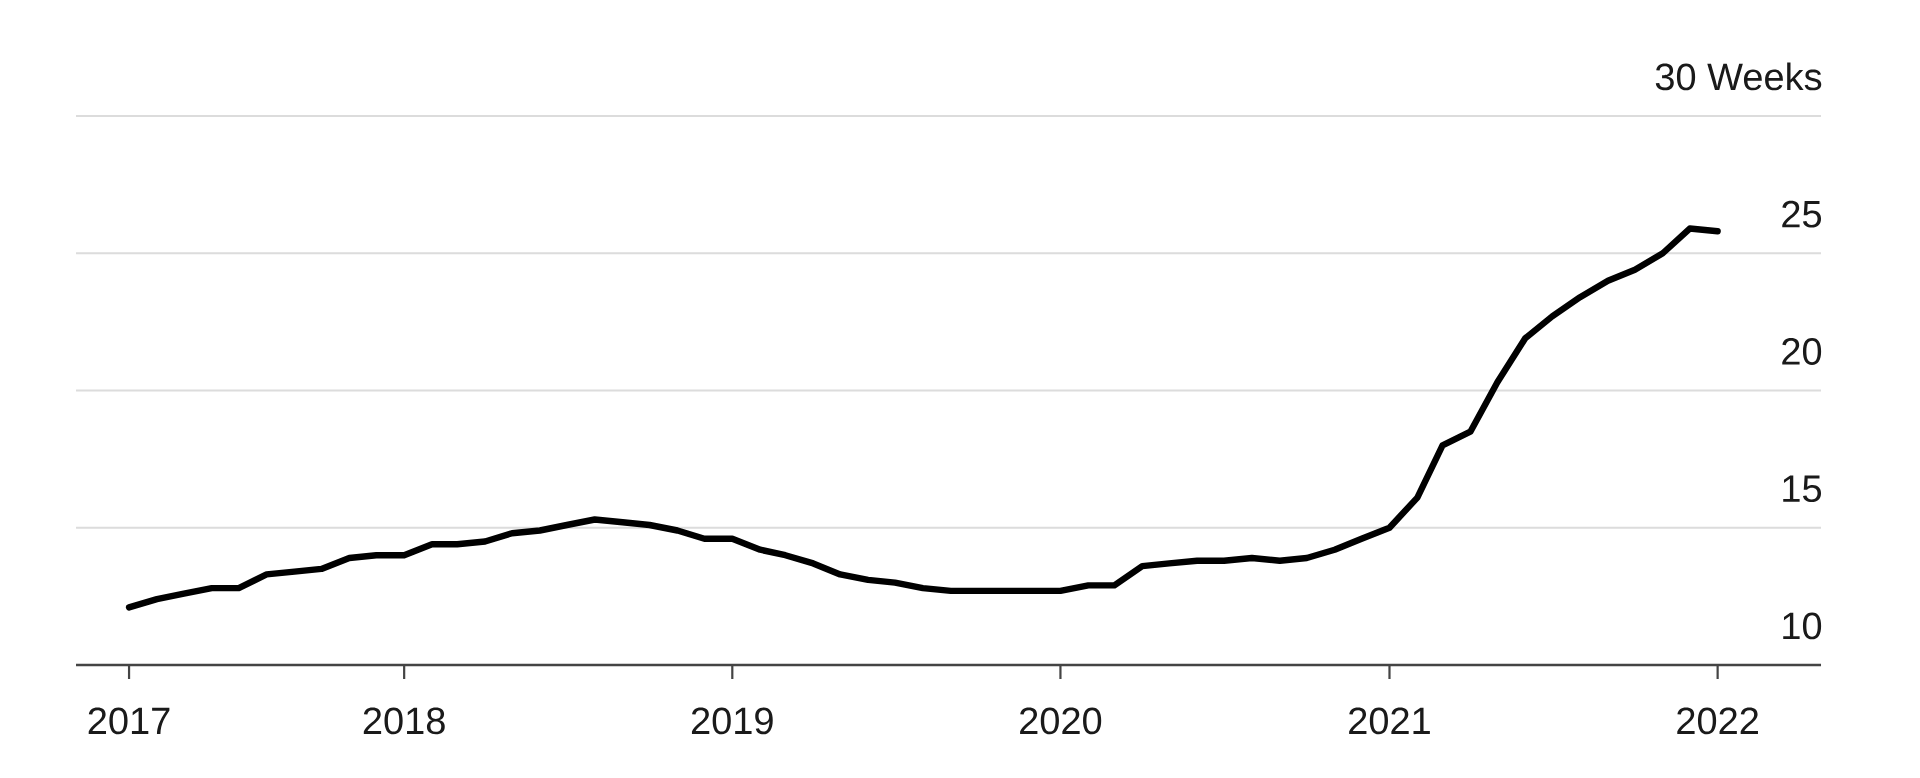  What do you see at coordinates (1802, 214) in the screenshot?
I see `y-tick-label: 25` at bounding box center [1802, 214].